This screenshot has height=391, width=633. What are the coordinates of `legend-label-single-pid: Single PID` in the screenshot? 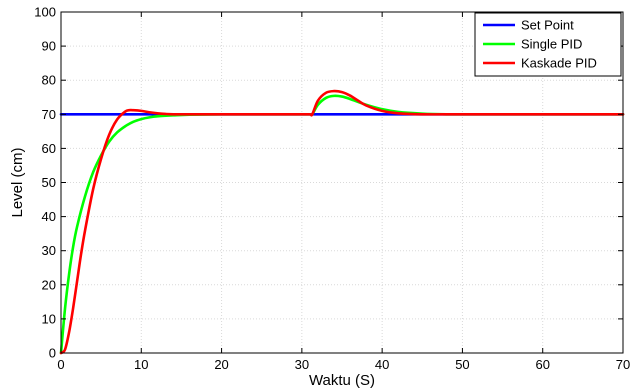 It's located at (551, 44).